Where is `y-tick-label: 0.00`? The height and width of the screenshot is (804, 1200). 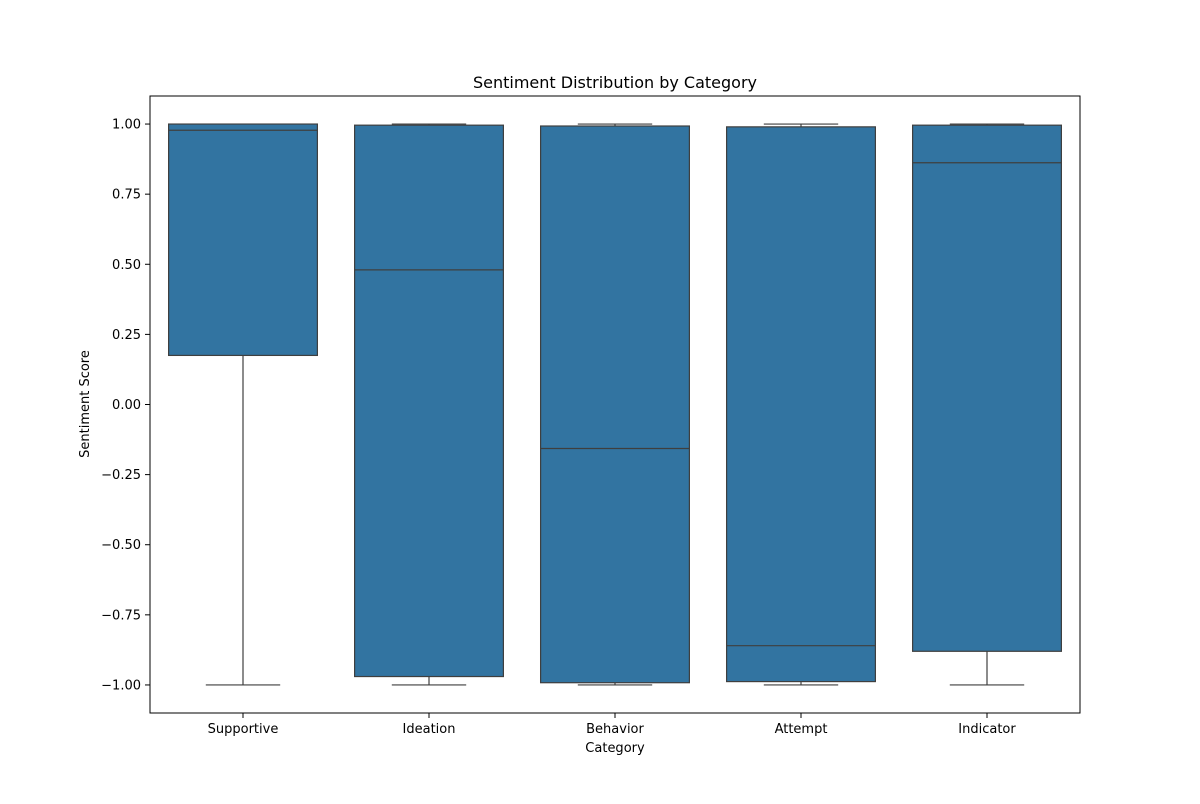 y-tick-label: 0.00 is located at coordinates (126, 405).